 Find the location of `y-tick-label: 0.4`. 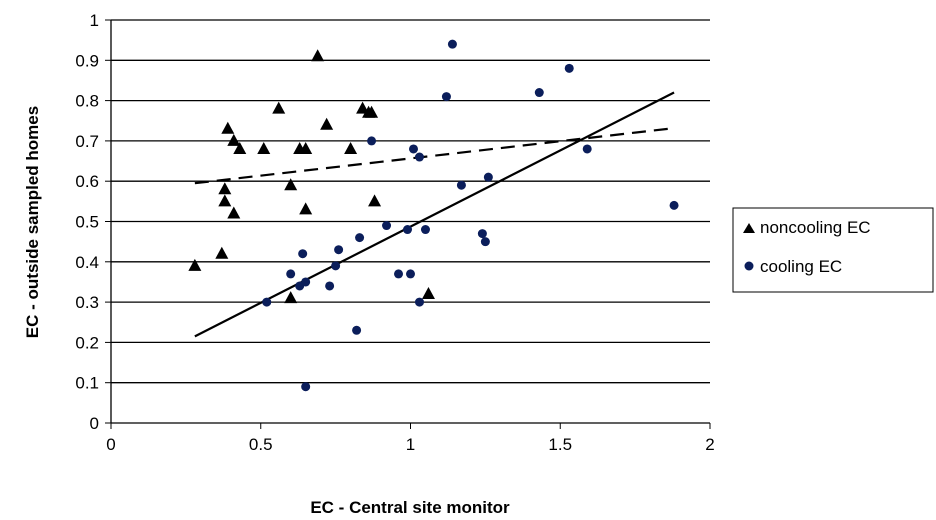

y-tick-label: 0.4 is located at coordinates (87, 262).